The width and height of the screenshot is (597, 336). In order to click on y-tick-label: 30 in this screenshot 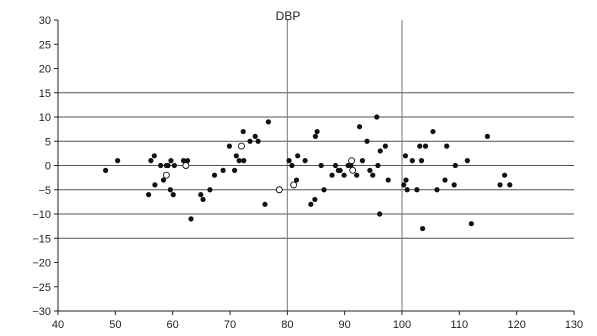, I will do `click(45, 21)`.